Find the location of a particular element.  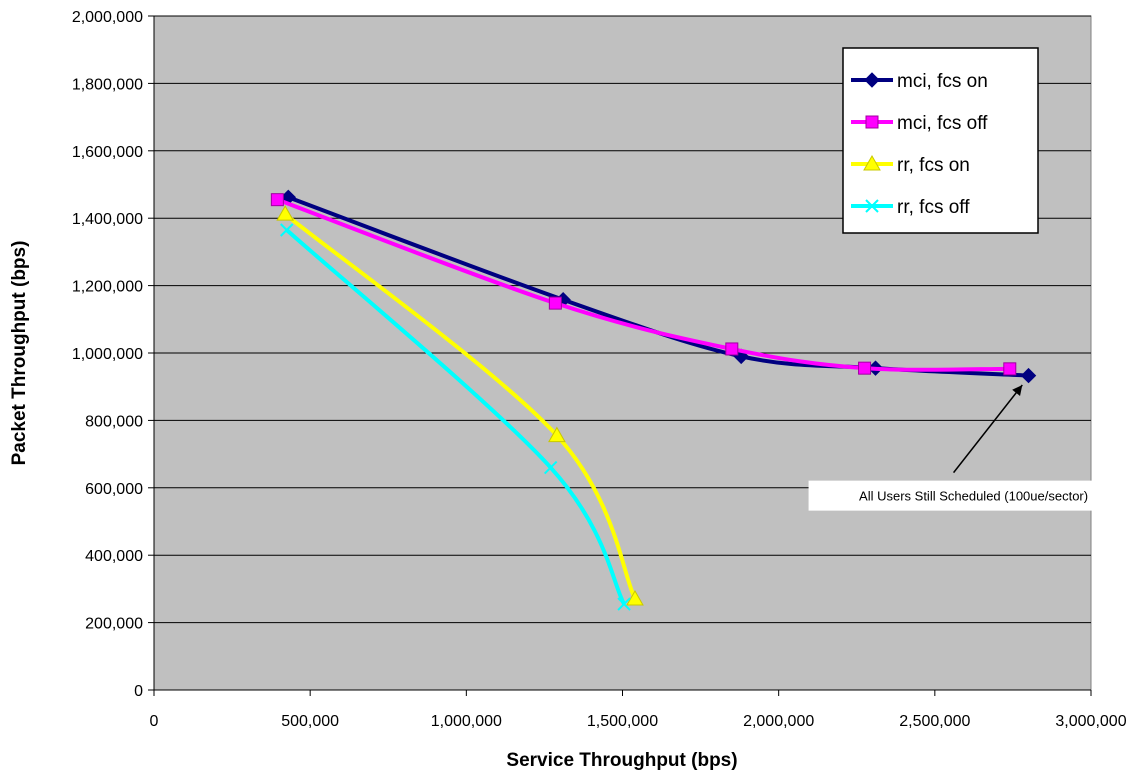

y-tick-label: 1,200,000 is located at coordinates (107, 287).